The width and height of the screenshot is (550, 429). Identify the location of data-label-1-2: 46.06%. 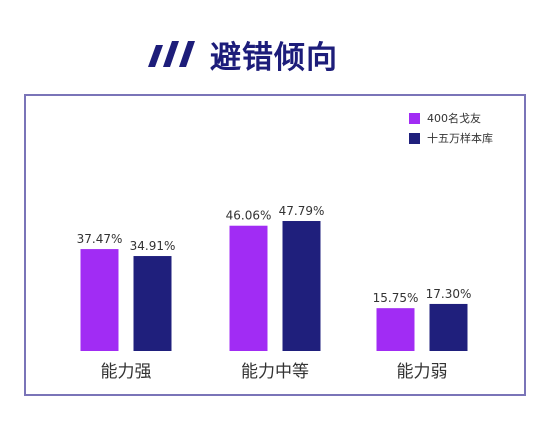
(249, 216).